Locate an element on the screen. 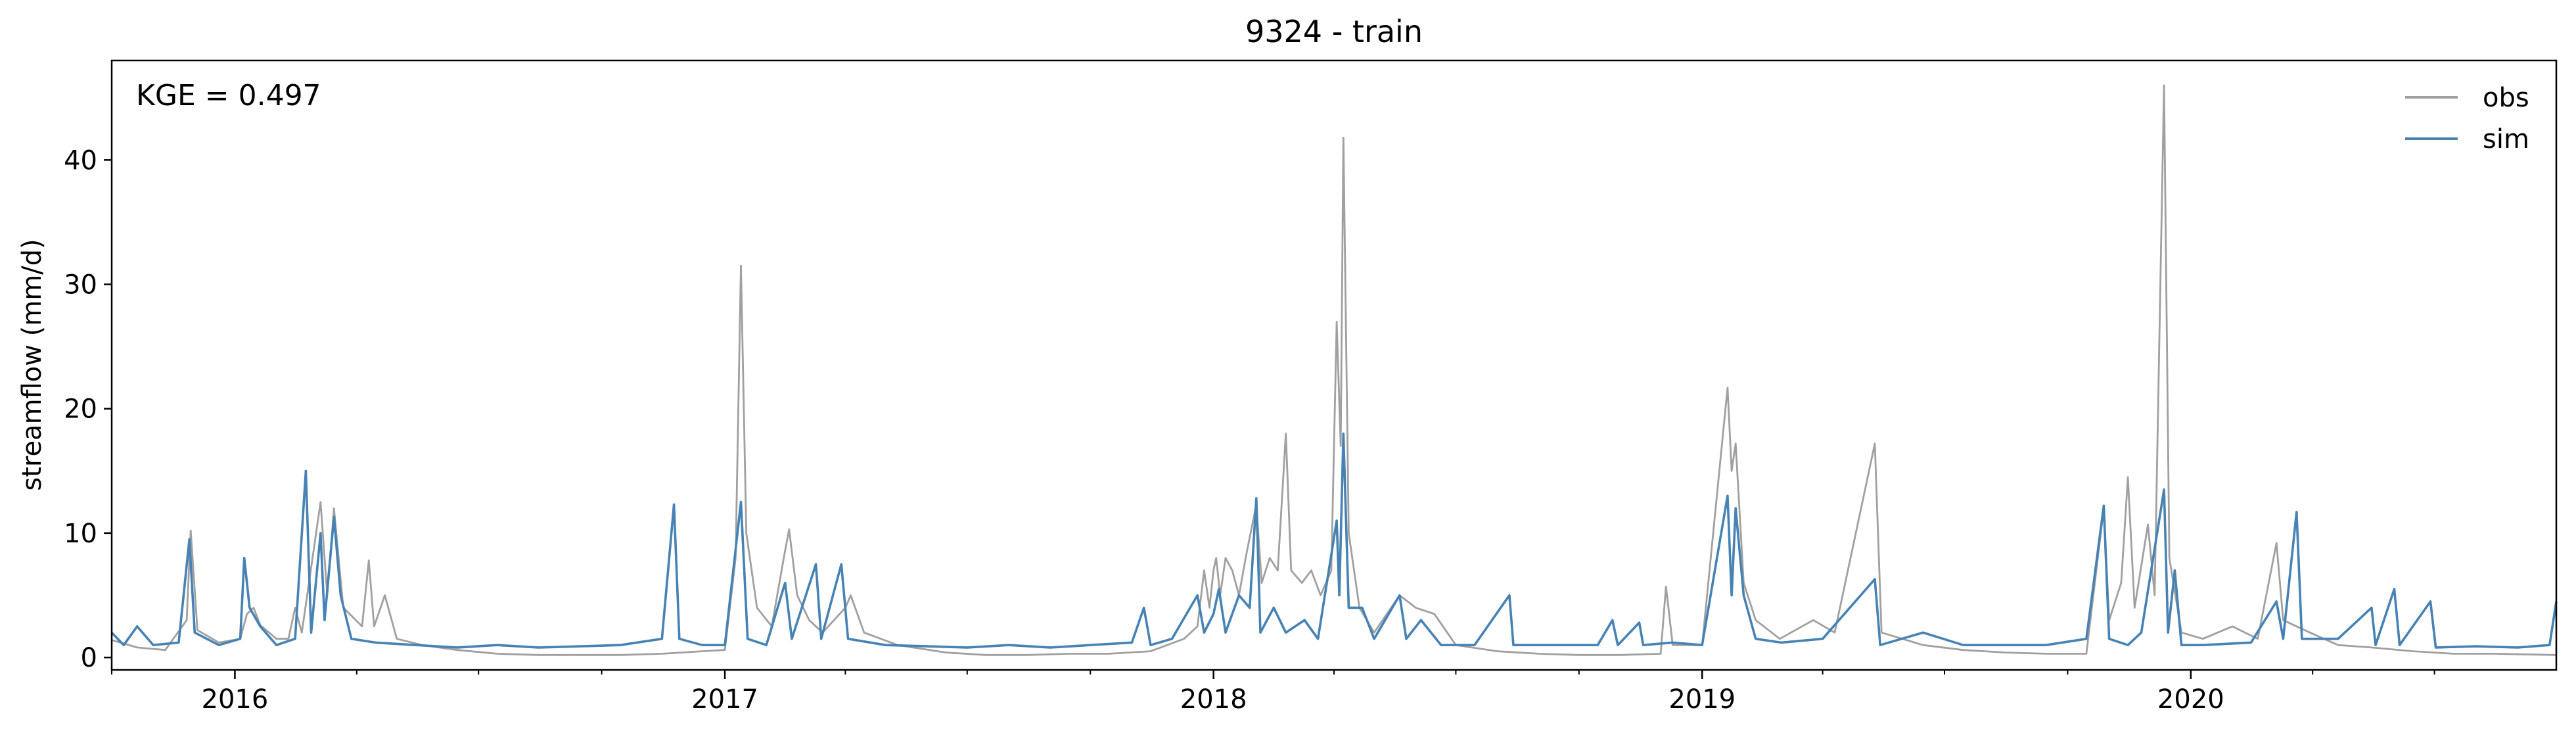  x-tick-label: 2020 is located at coordinates (2190, 700).